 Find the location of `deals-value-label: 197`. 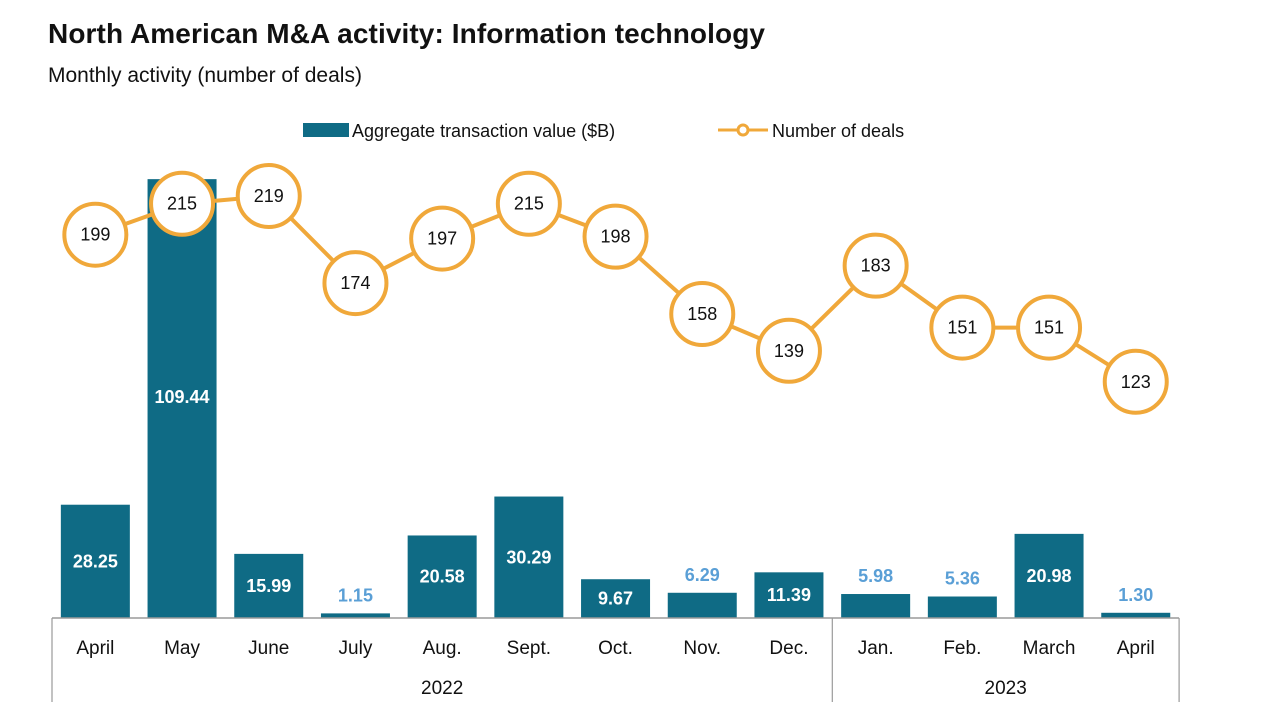

deals-value-label: 197 is located at coordinates (442, 239).